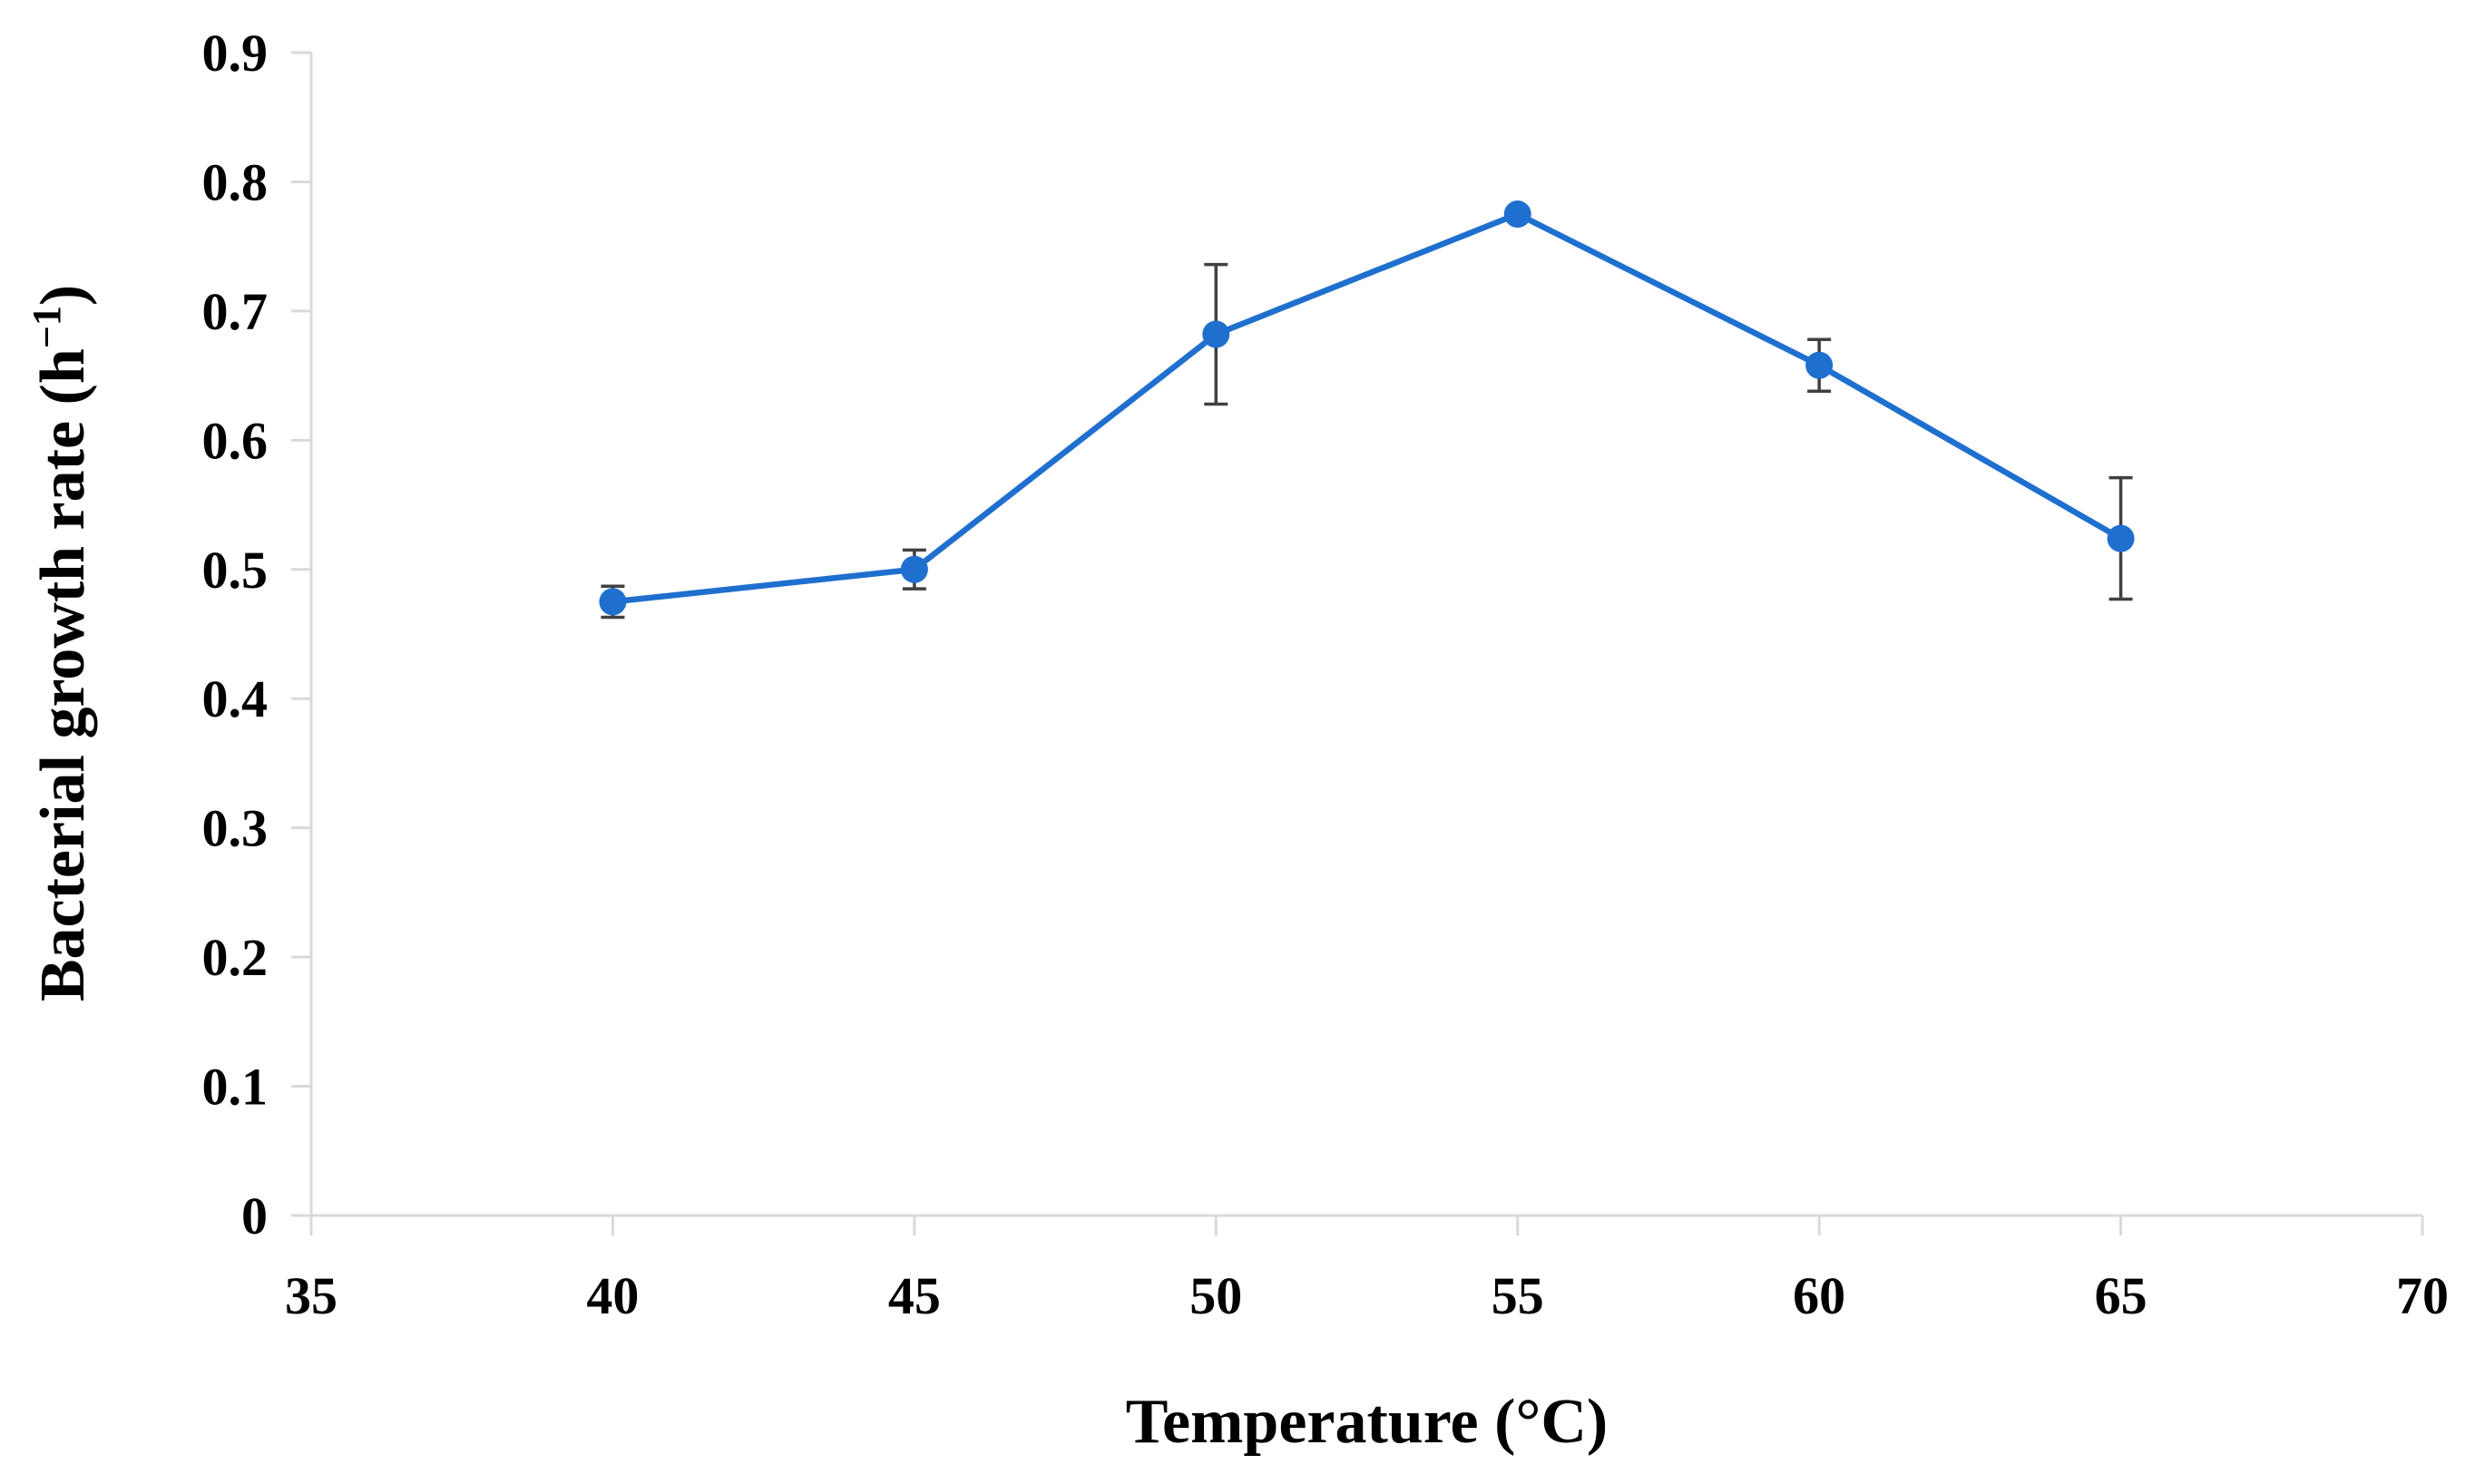 Image resolution: width=2475 pixels, height=1484 pixels. Describe the element at coordinates (1215, 1295) in the screenshot. I see `x-tick-label: 50` at that location.